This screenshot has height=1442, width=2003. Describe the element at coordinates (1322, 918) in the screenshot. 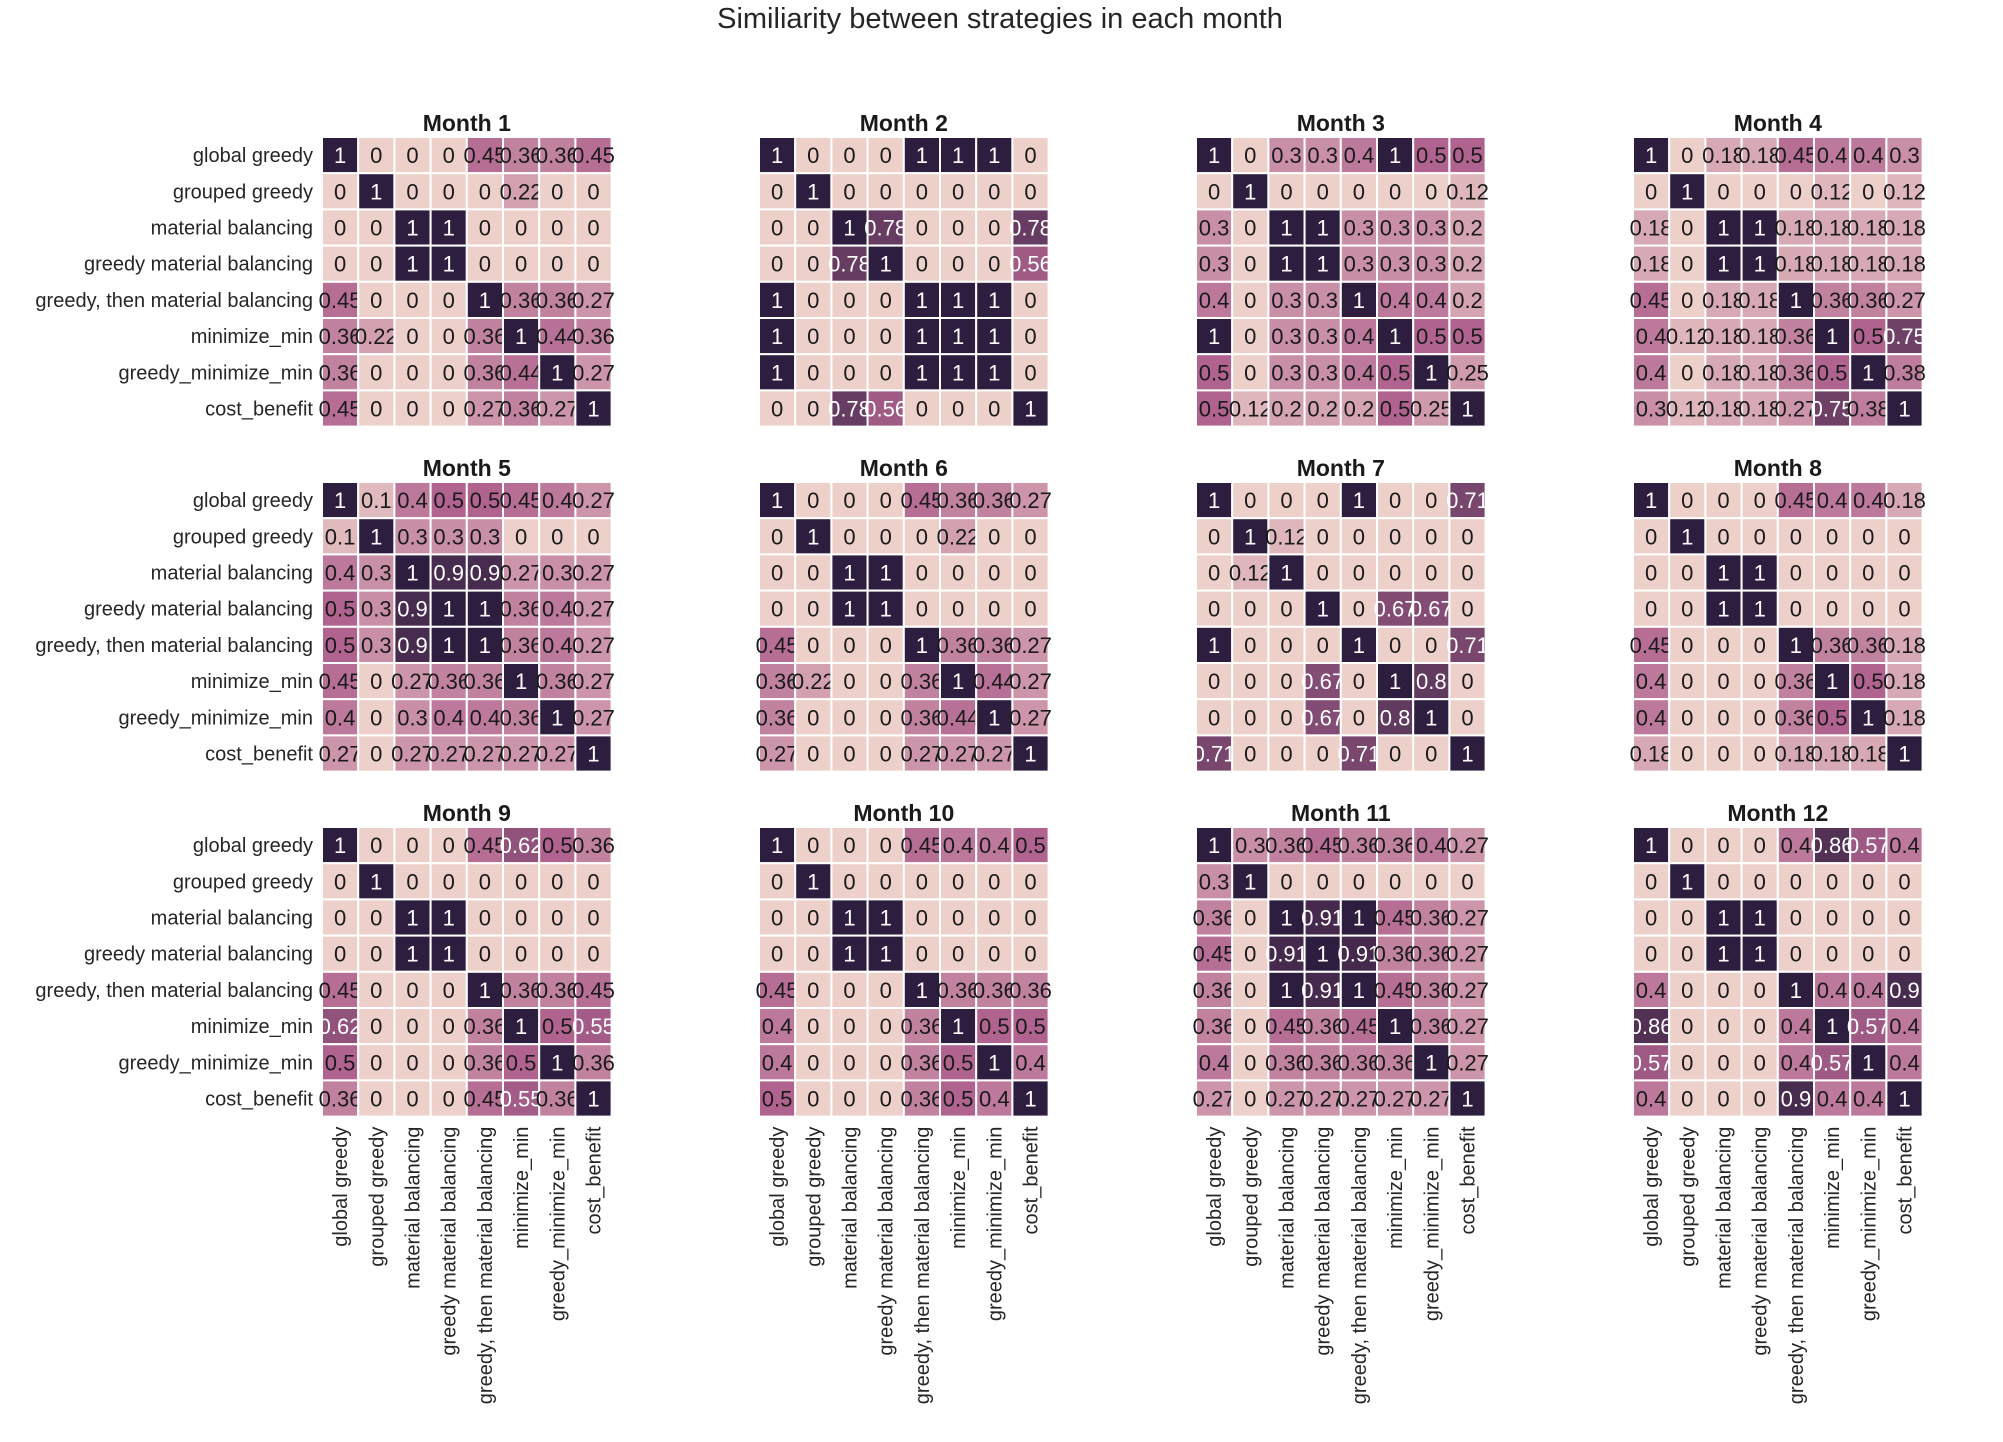

I see `cell-value-label: 0.91` at that location.